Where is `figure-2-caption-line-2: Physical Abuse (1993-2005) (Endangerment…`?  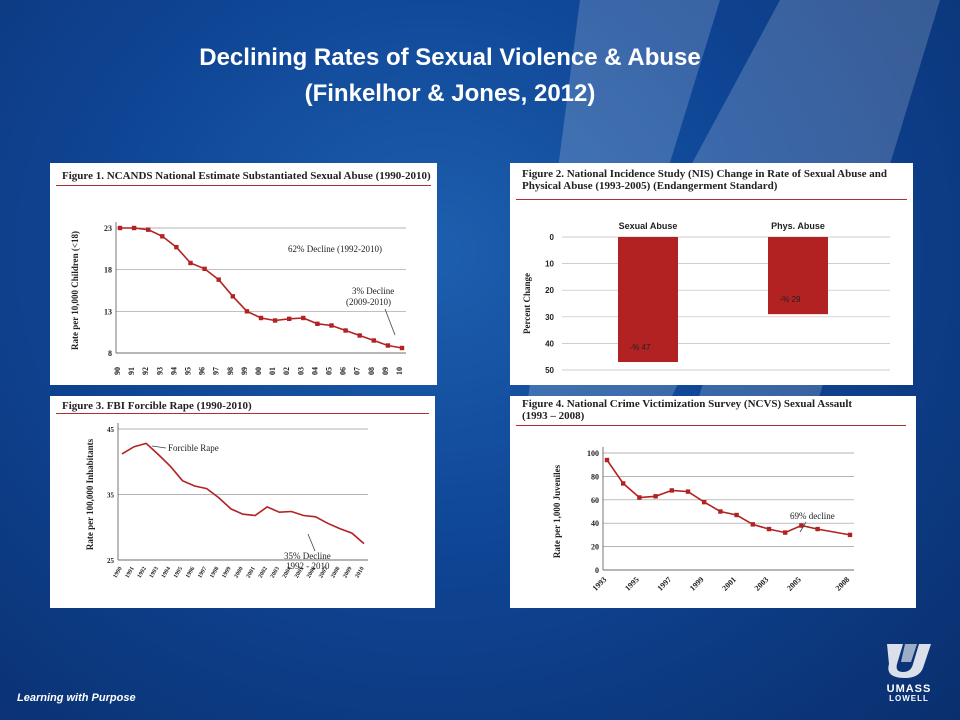
figure-2-caption-line-2: Physical Abuse (1993-2005) (Endangerment… is located at coordinates (650, 186).